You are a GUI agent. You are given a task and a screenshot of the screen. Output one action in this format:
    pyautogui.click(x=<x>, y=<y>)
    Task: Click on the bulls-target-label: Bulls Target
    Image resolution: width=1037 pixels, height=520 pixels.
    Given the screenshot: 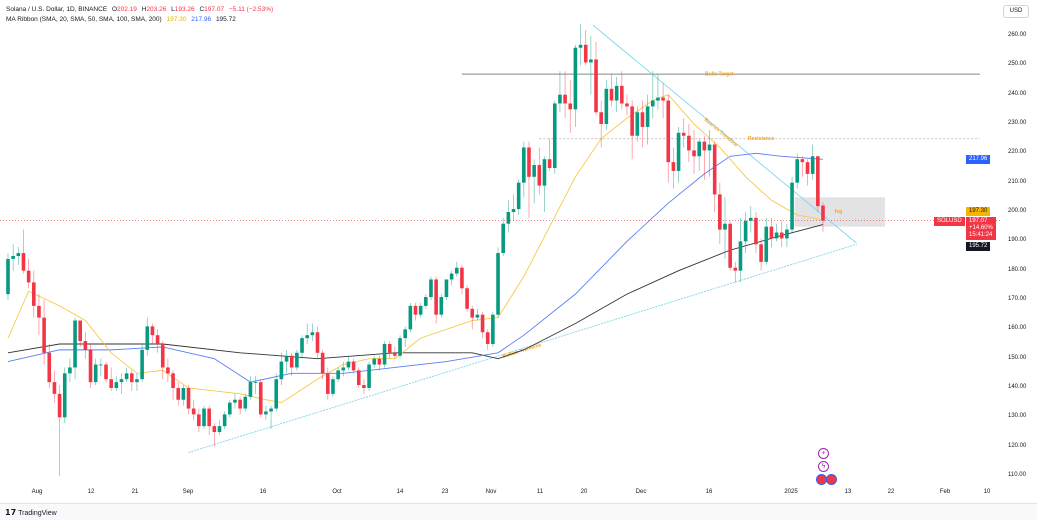 What is the action you would take?
    pyautogui.click(x=719, y=75)
    